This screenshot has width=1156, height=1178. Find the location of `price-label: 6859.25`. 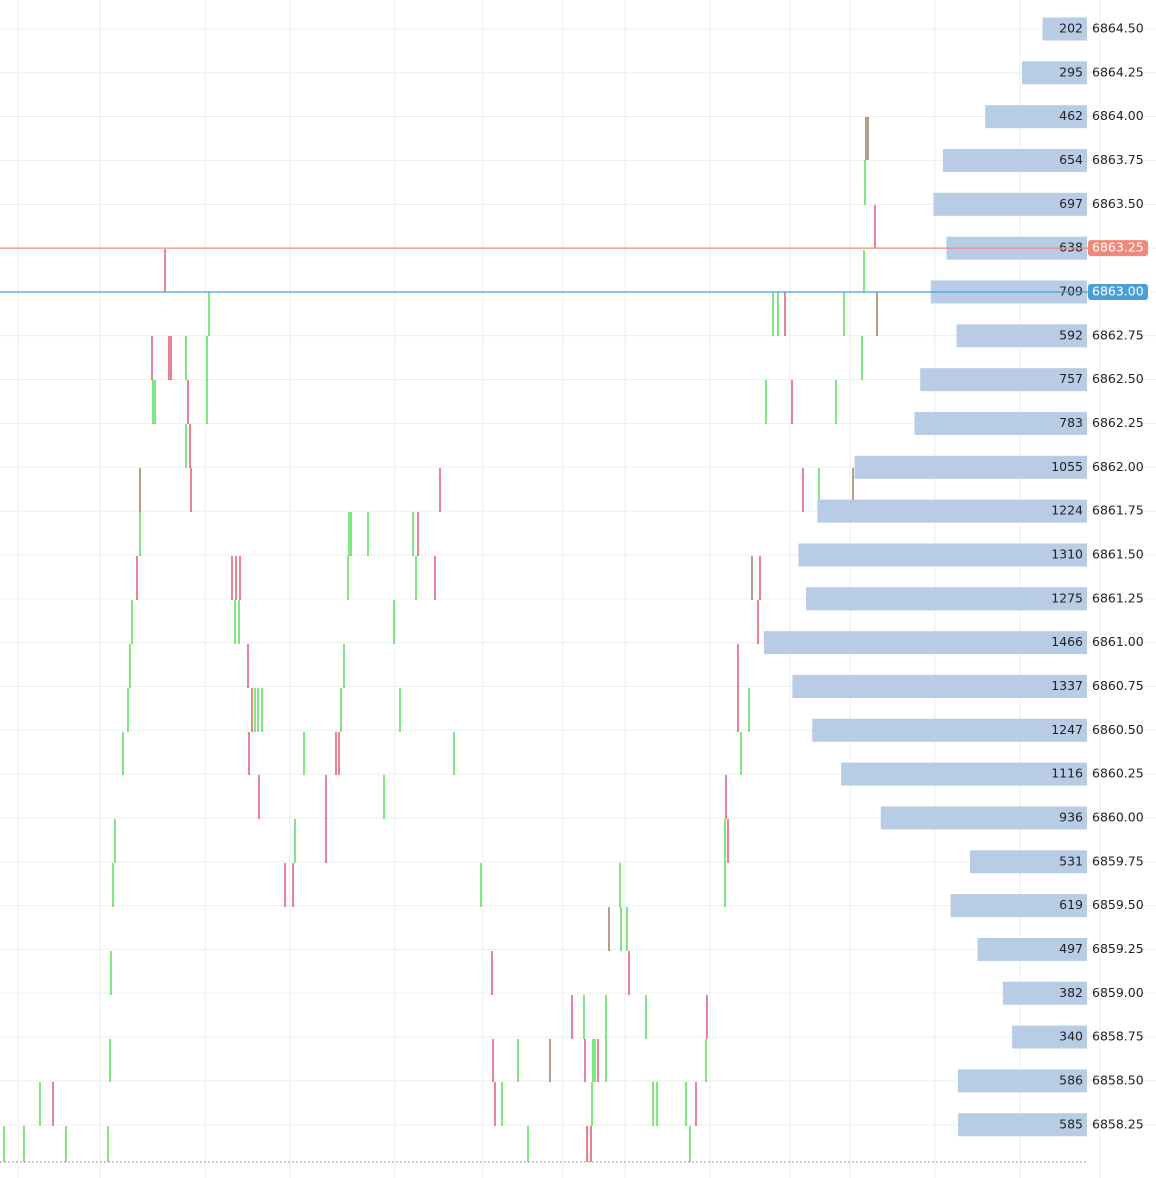

price-label: 6859.25 is located at coordinates (1118, 948).